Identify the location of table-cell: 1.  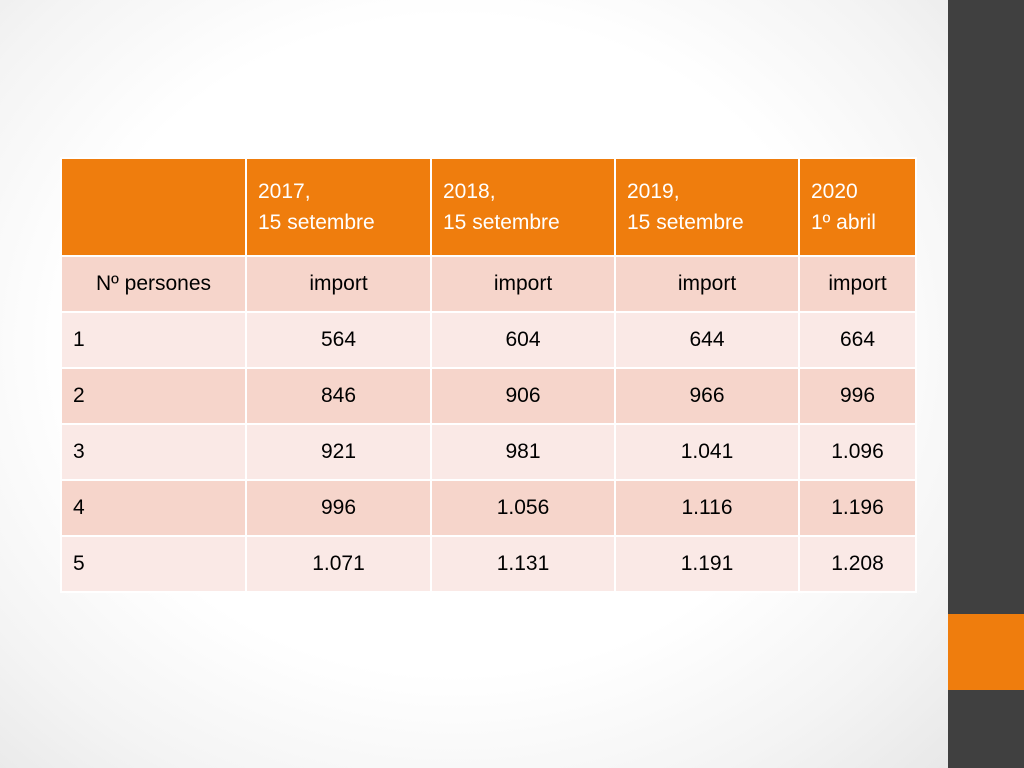
(153, 340).